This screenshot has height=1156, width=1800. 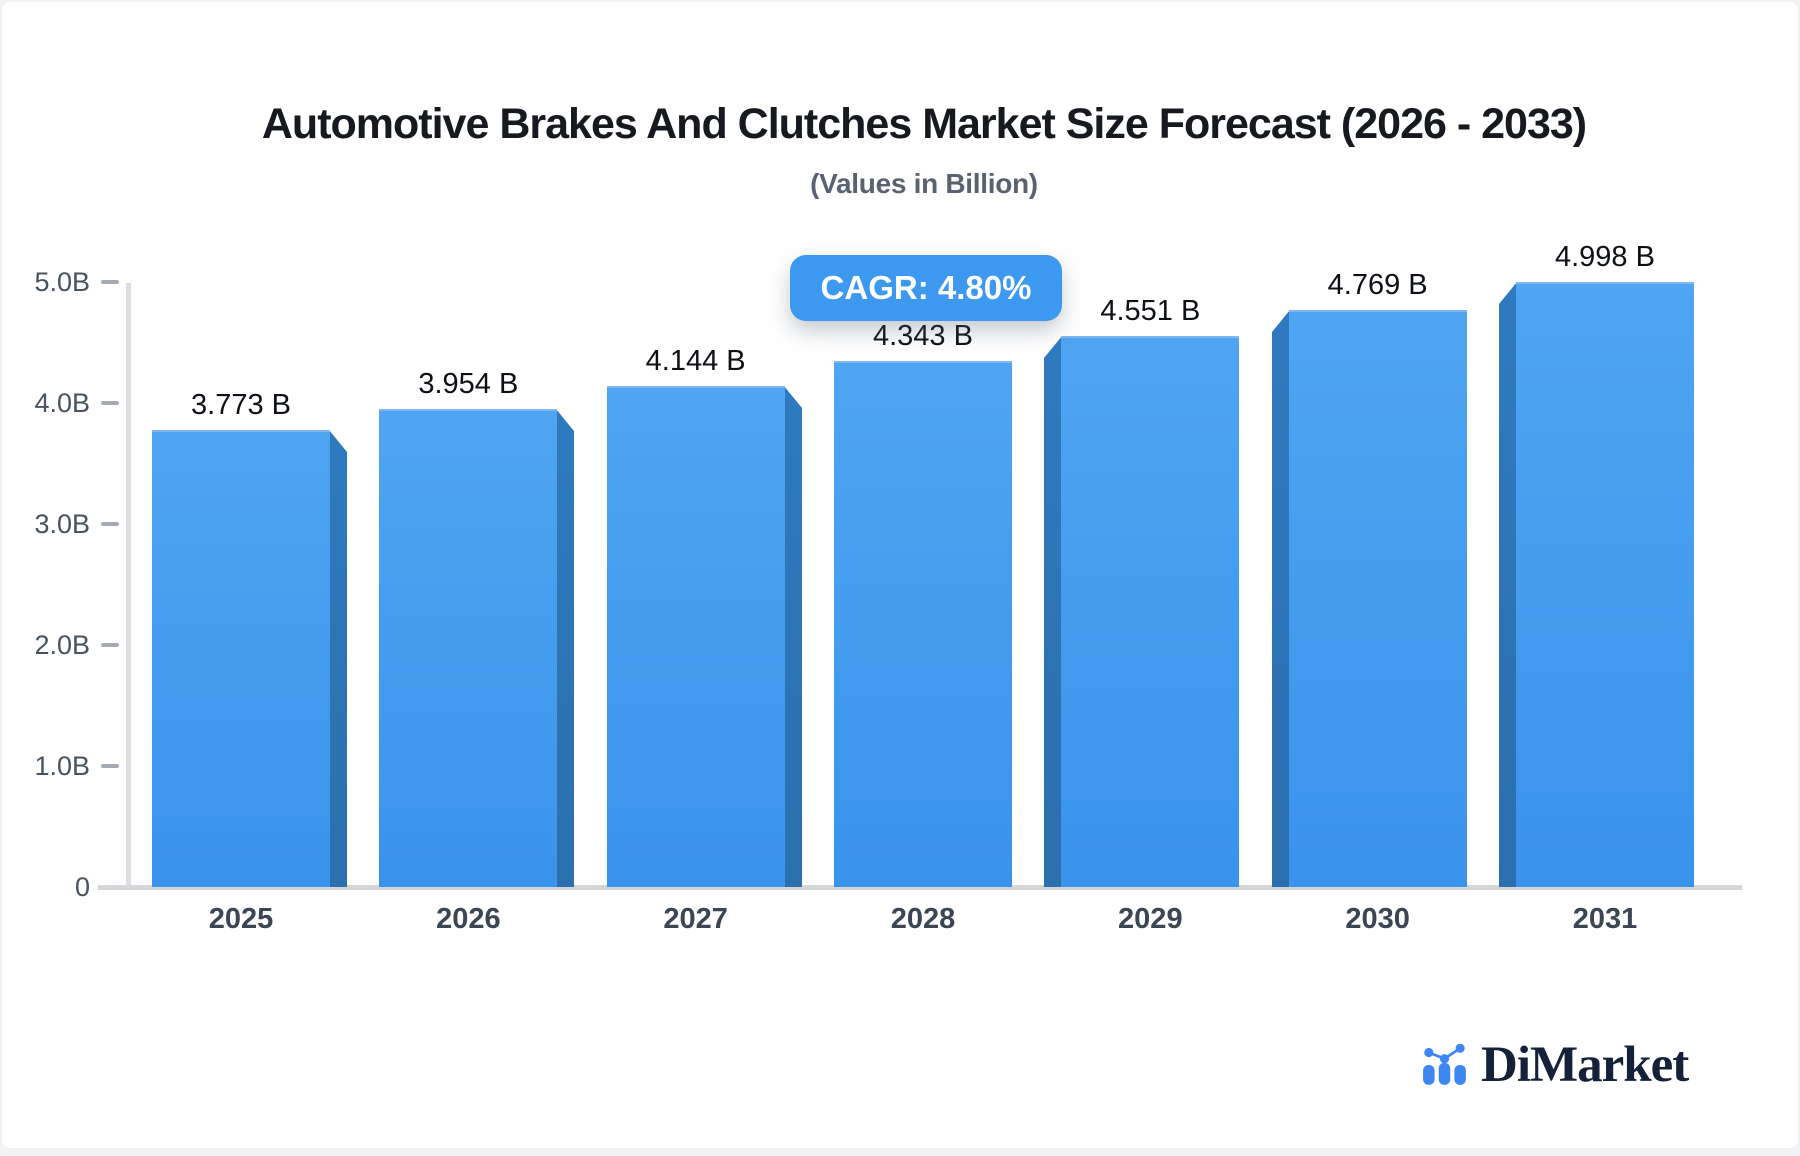 What do you see at coordinates (1444, 1064) in the screenshot?
I see `bar-chart-logo-icon` at bounding box center [1444, 1064].